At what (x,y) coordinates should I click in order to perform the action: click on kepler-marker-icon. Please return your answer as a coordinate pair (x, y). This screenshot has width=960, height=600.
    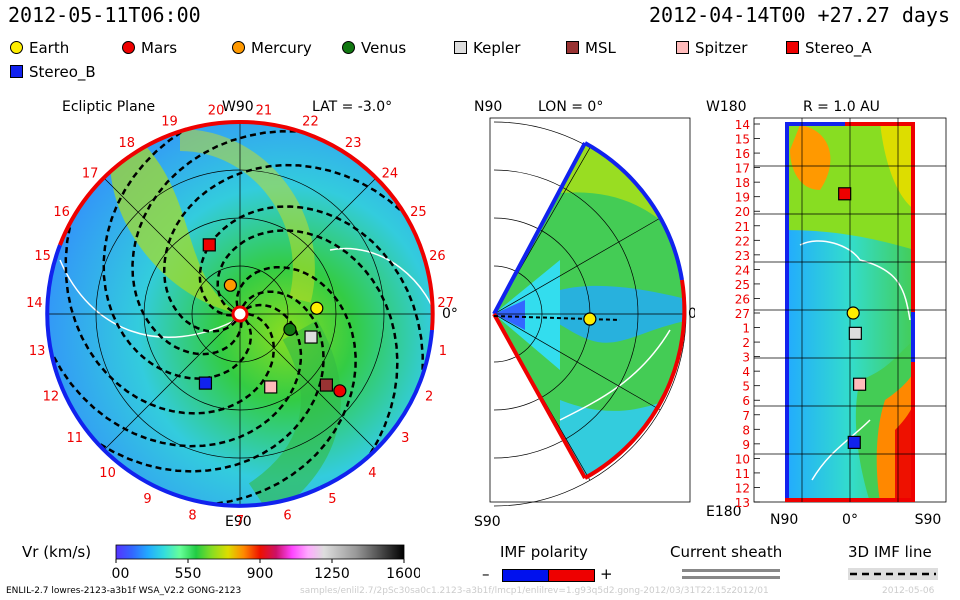
    Looking at the image, I should click on (460, 47).